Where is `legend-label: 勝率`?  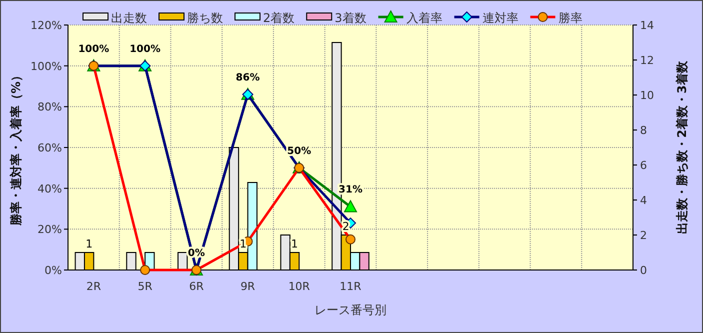 legend-label: 勝率 is located at coordinates (570, 18).